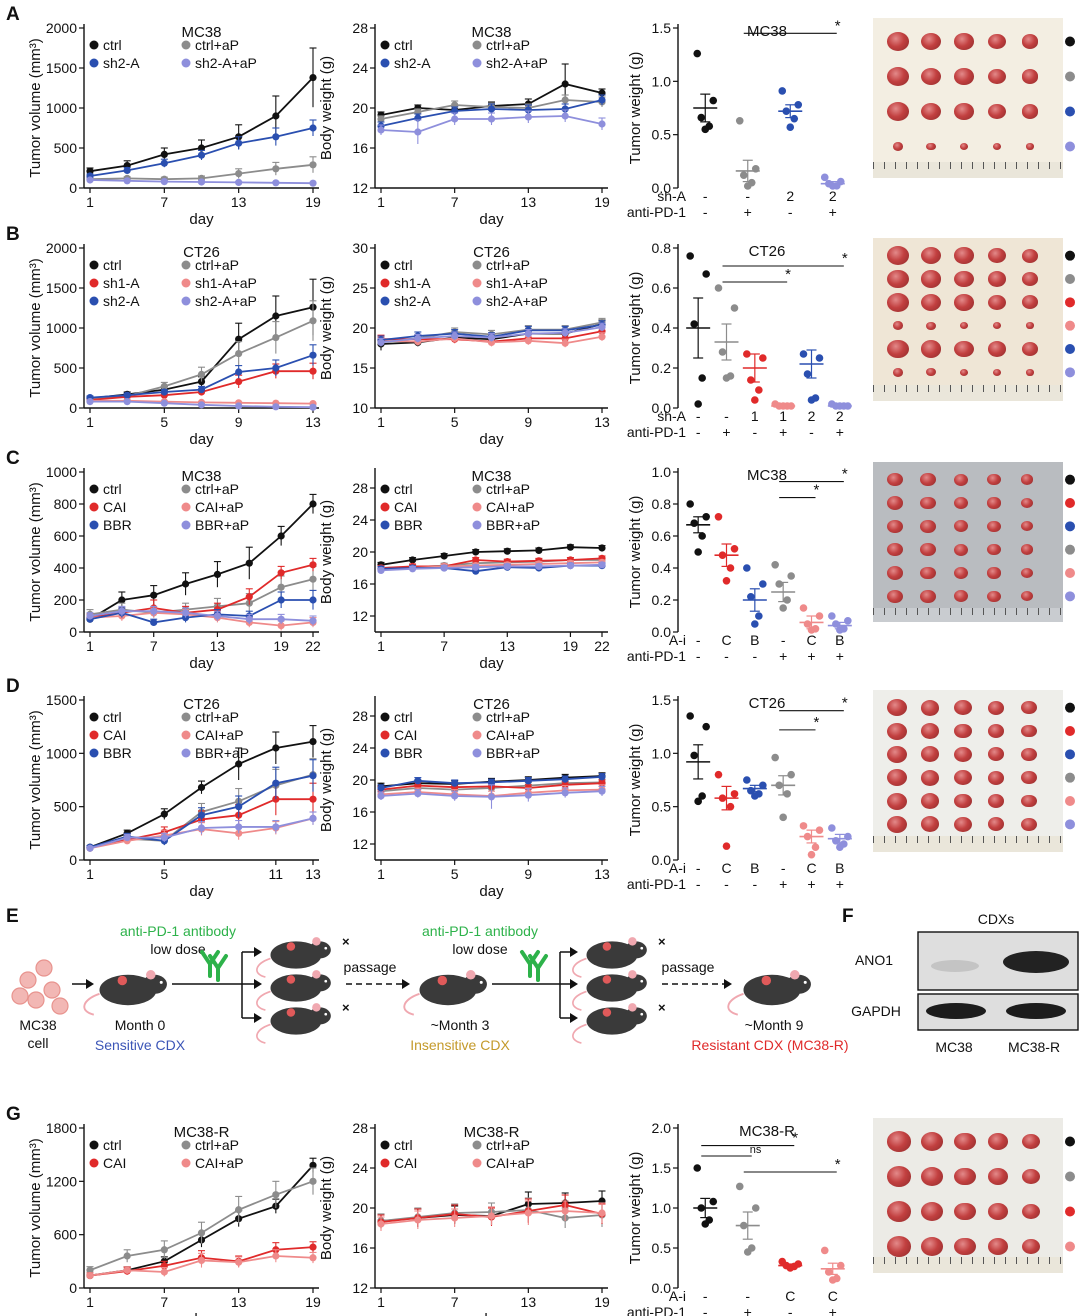  What do you see at coordinates (602, 646) in the screenshot?
I see `x-tick-label: 22` at bounding box center [602, 646].